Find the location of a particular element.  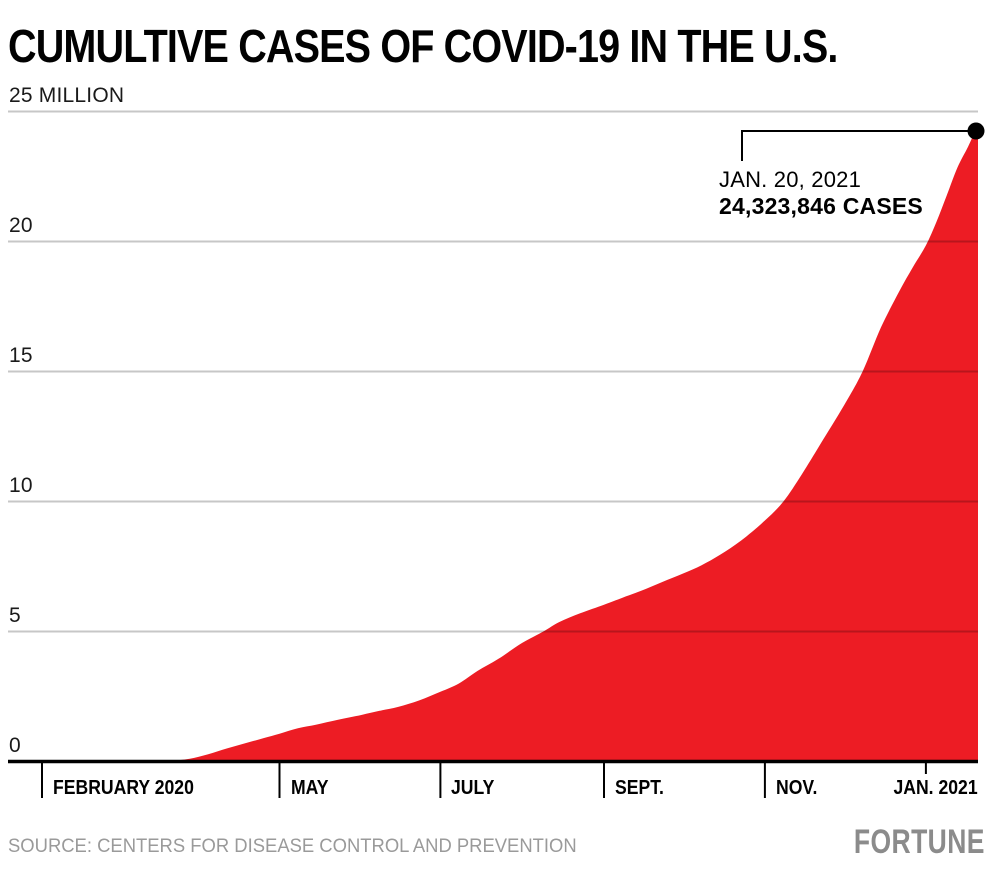

y-axis-label-0: 0 is located at coordinates (15, 745).